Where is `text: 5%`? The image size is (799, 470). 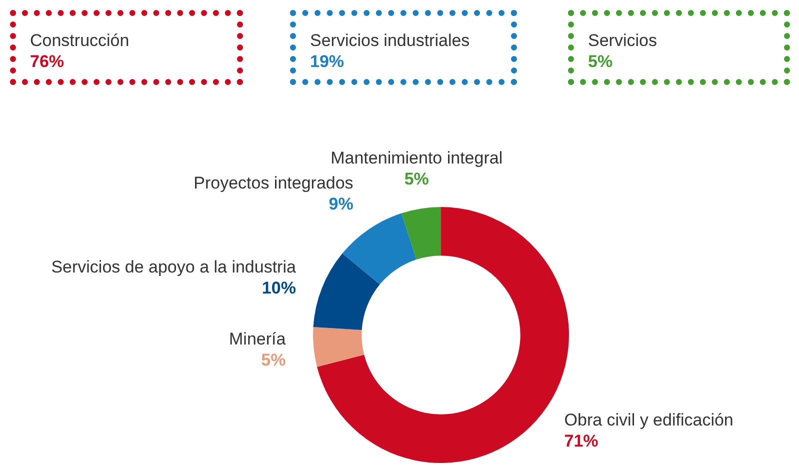 text: 5% is located at coordinates (601, 61).